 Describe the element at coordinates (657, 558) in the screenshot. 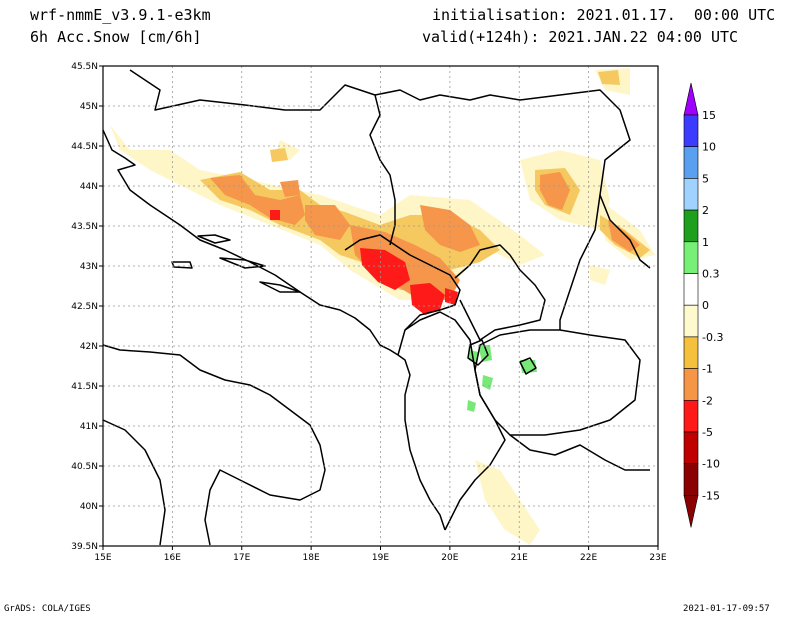

I see `lon-tick-label: 23E` at that location.